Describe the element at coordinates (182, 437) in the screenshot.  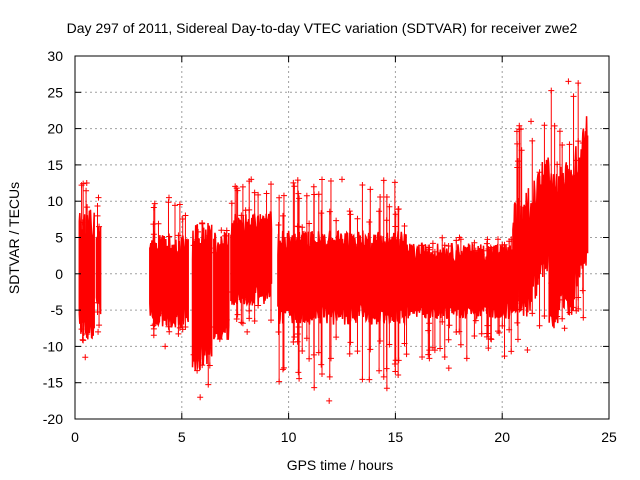
I see `x-tick-label: 5` at that location.